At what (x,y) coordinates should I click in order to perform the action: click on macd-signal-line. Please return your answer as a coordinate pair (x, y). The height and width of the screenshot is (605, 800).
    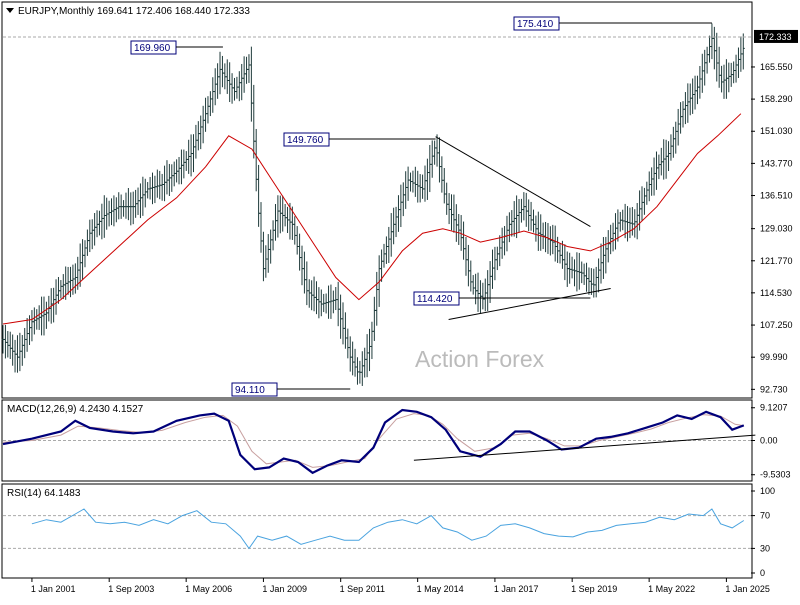
    Looking at the image, I should click on (373, 440).